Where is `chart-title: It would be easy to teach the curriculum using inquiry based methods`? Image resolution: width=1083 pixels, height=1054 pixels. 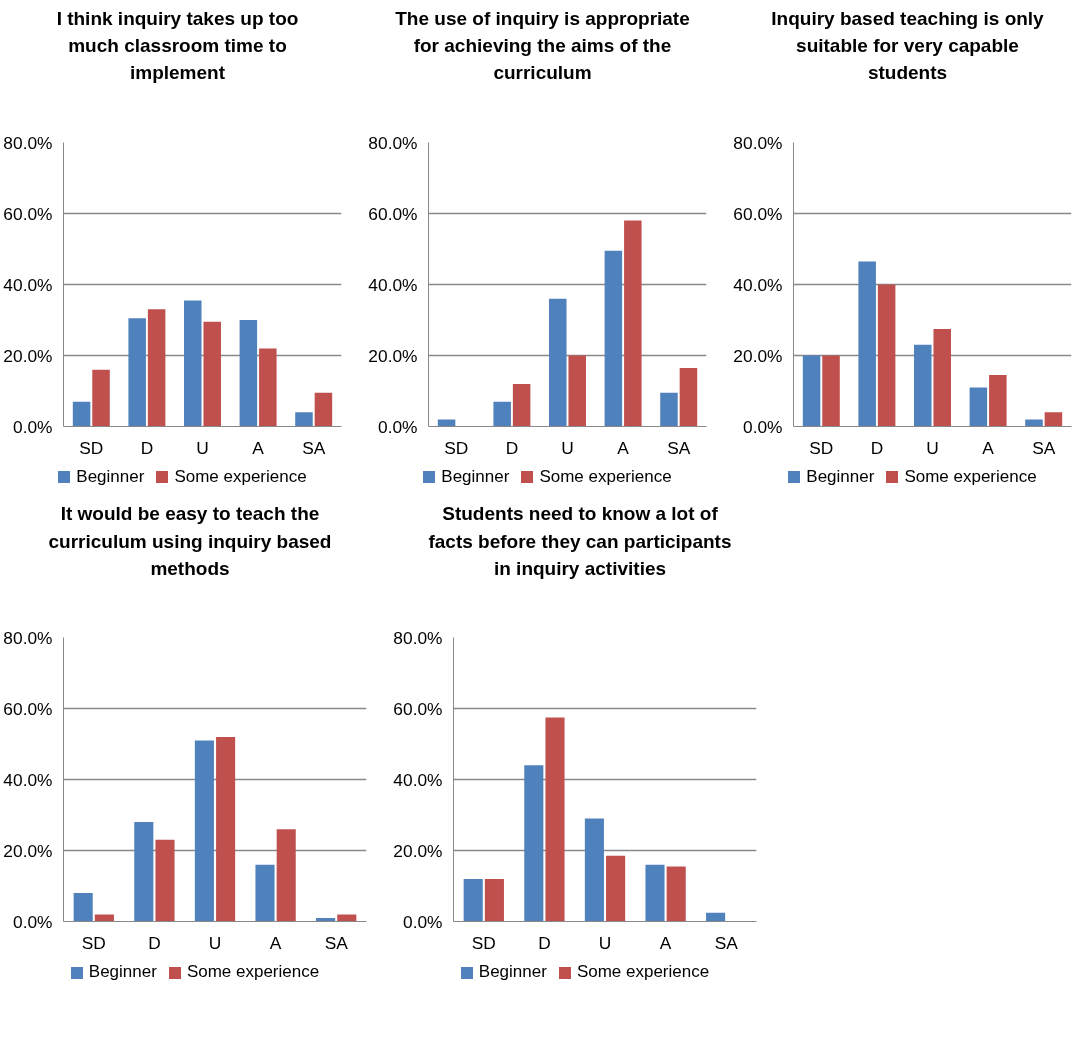
chart-title: It would be easy to teach the curriculum using inquiry based methods is located at coordinates (190, 541).